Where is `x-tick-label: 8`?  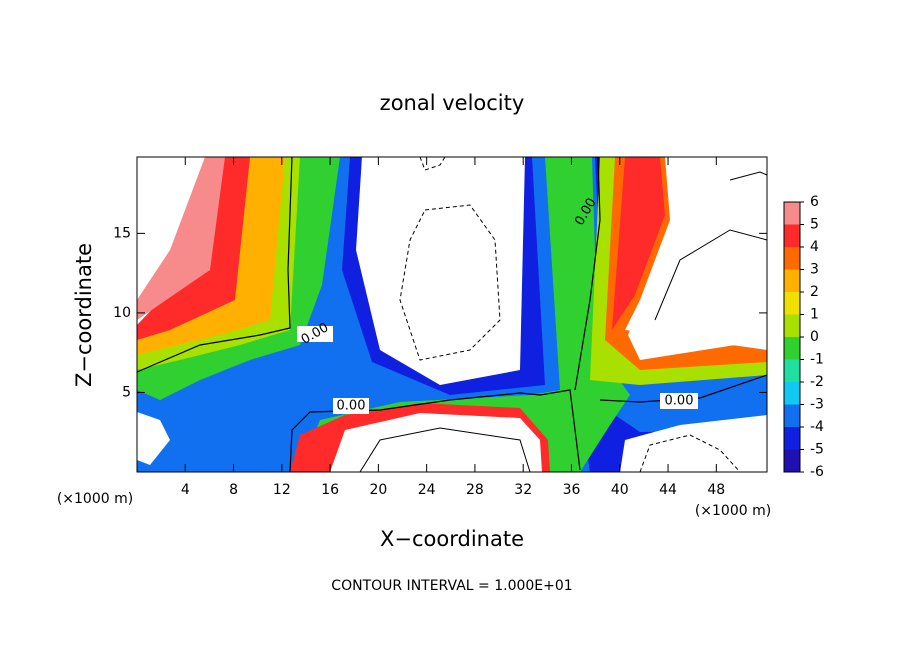 x-tick-label: 8 is located at coordinates (233, 490).